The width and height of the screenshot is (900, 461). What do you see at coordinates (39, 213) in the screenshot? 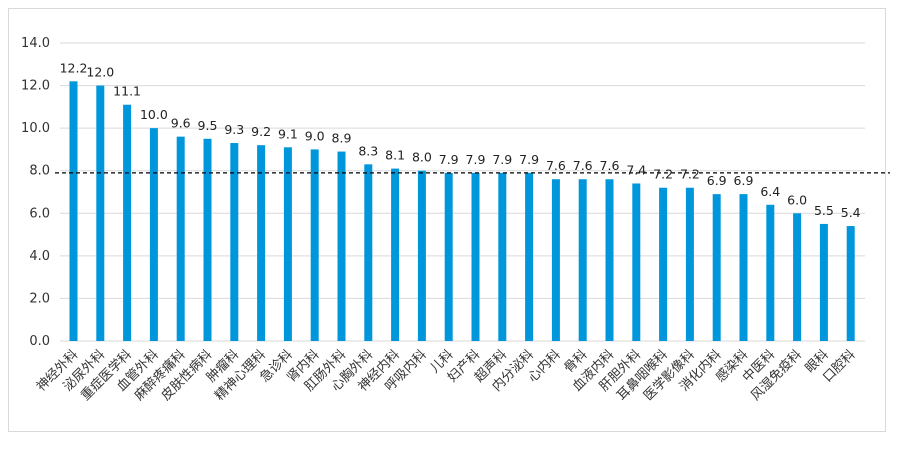
I see `y-tick-label: 6.0` at bounding box center [39, 213].